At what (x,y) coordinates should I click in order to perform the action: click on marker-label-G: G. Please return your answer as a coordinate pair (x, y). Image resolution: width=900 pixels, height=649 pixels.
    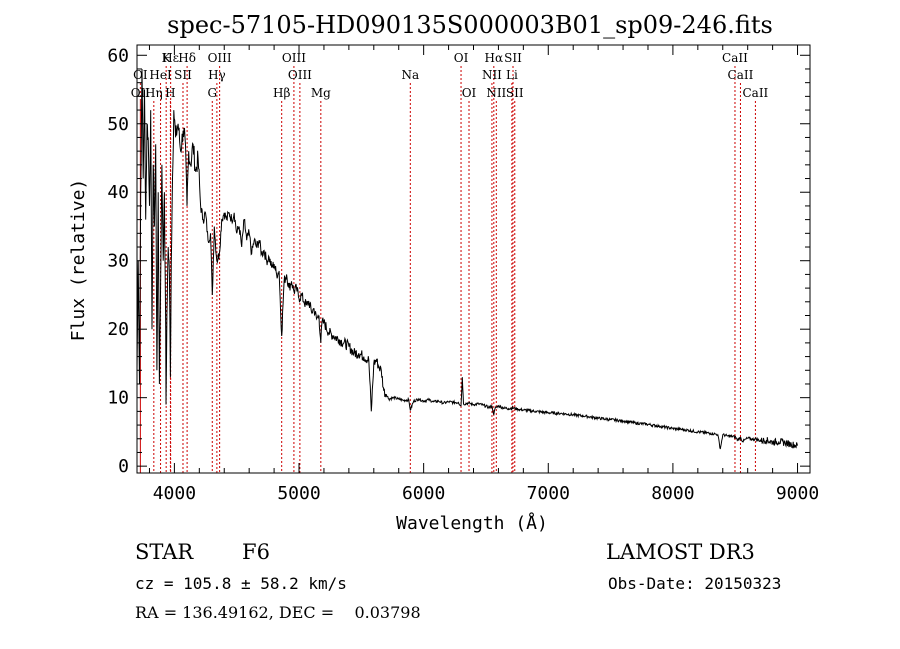
    Looking at the image, I should click on (212, 93).